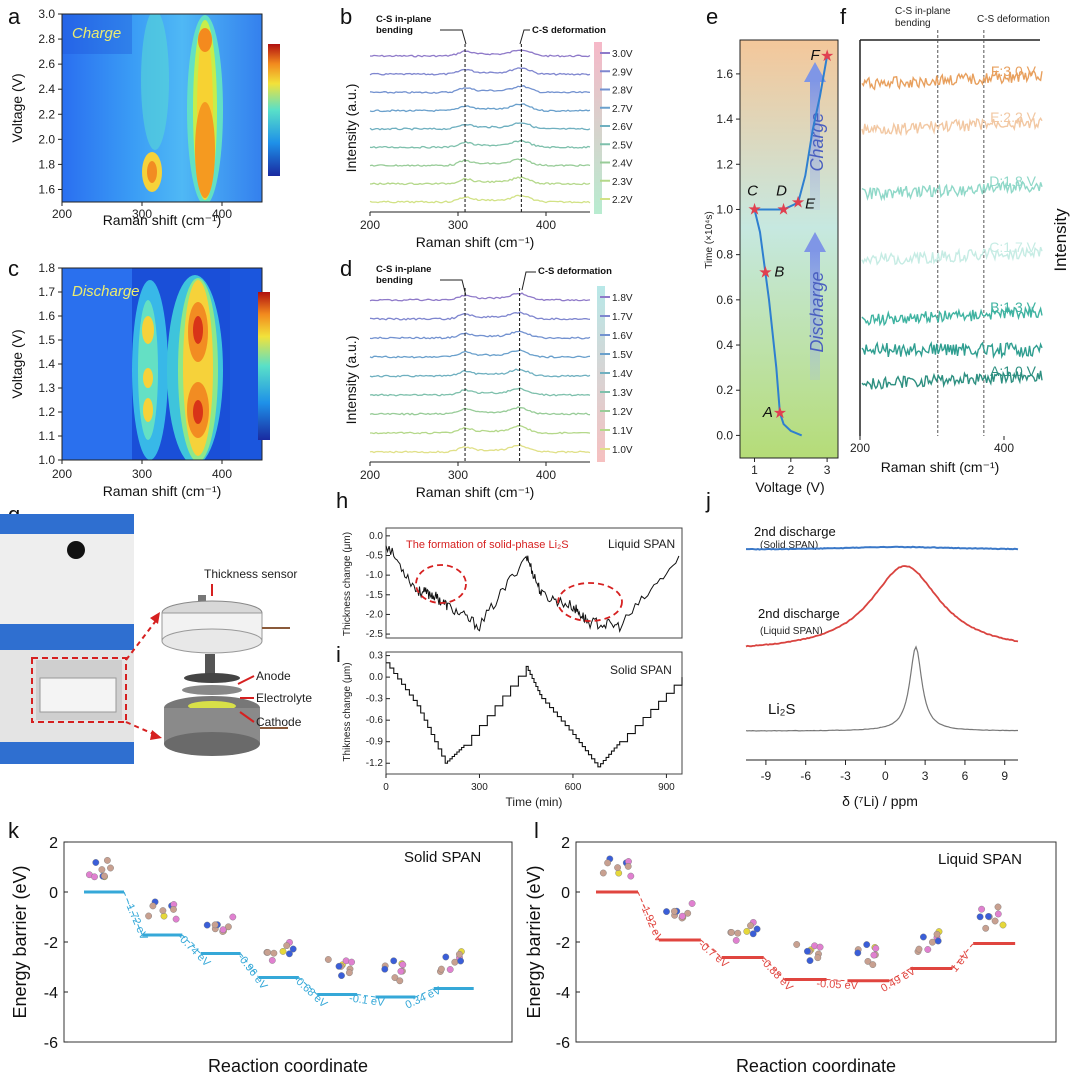 The image size is (1080, 1084). Describe the element at coordinates (575, 271) in the screenshot. I see `annotation-cs-deformation: C-S deformation` at that location.